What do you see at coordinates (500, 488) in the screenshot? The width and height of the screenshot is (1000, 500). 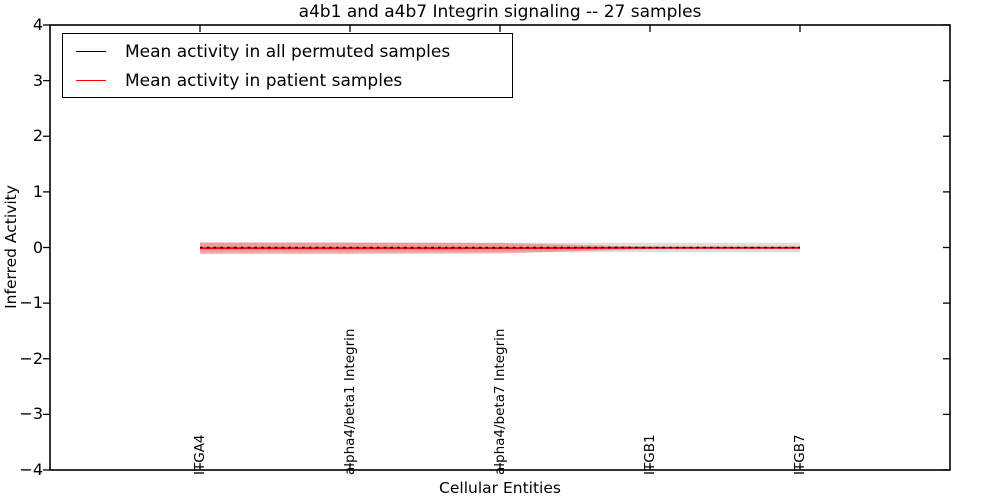 I see `x-axis-label: Cellular Entities` at bounding box center [500, 488].